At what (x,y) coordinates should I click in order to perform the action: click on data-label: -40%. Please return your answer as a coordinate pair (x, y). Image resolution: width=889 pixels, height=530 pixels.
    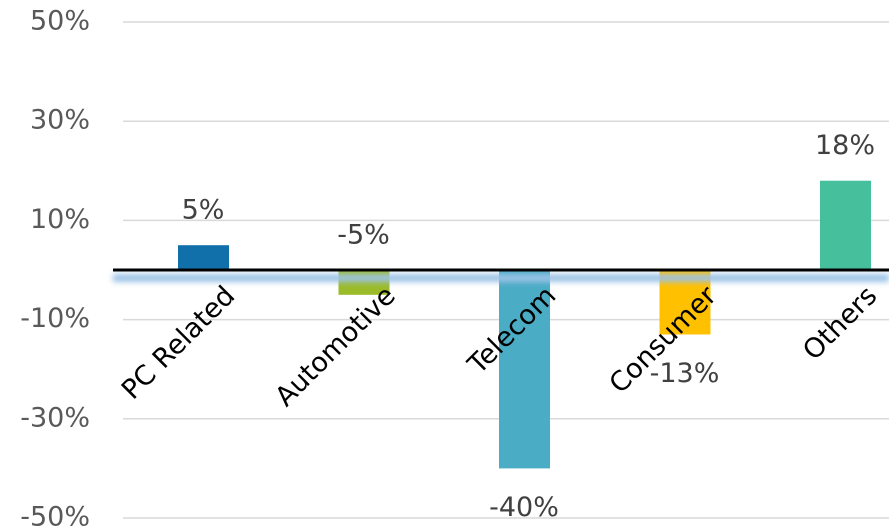
    Looking at the image, I should click on (524, 507).